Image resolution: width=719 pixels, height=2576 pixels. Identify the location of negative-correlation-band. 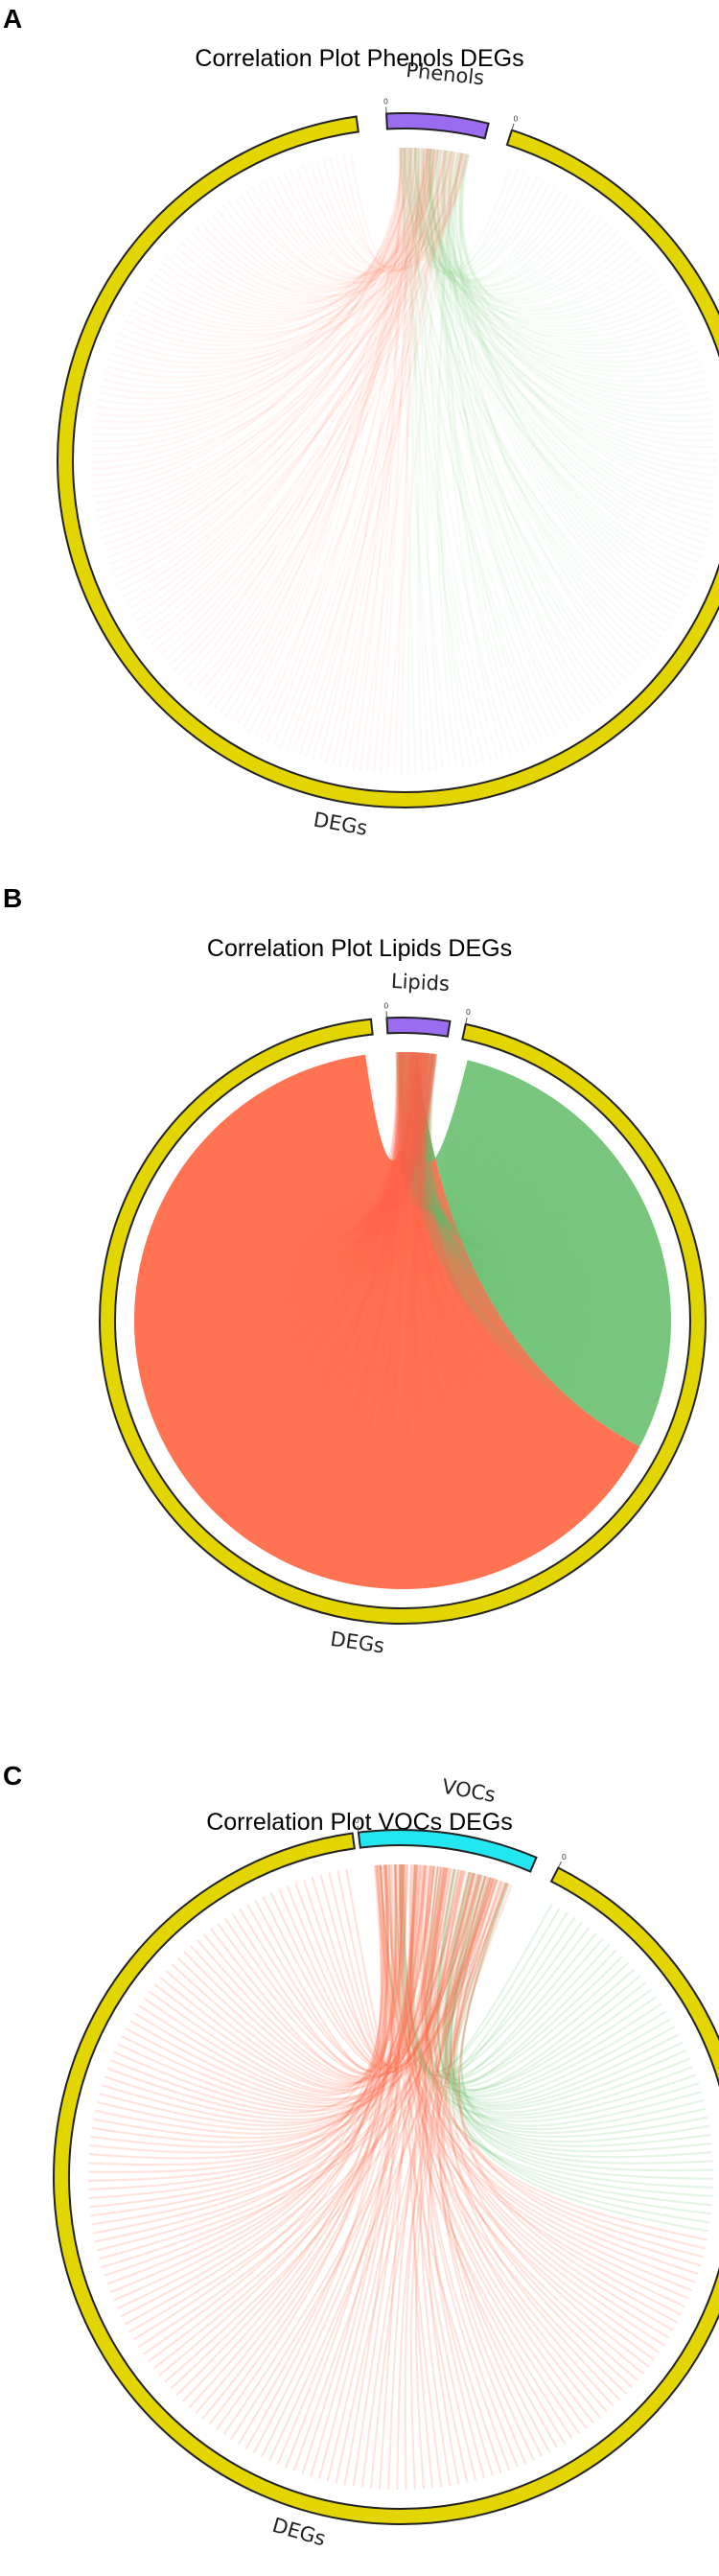
(543, 1249).